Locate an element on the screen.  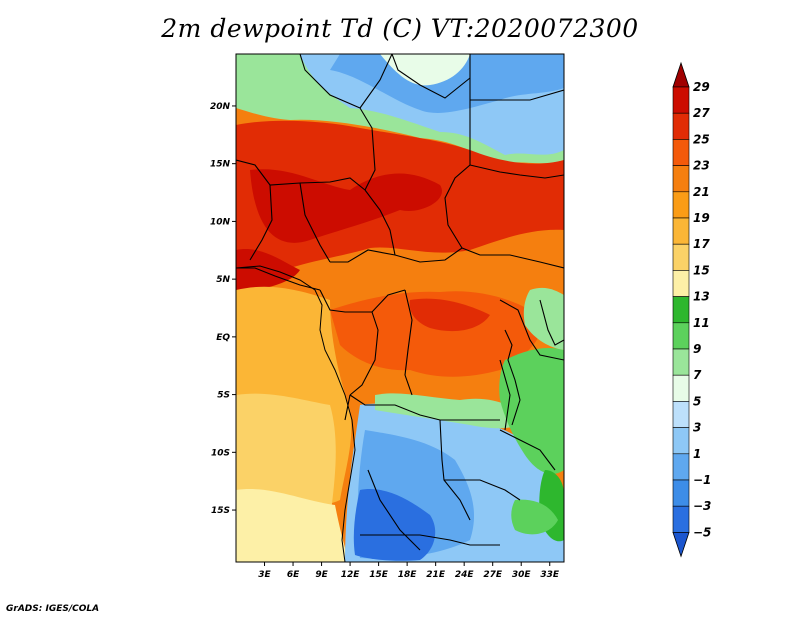
colorbar-label: 17 is located at coordinates (701, 244).